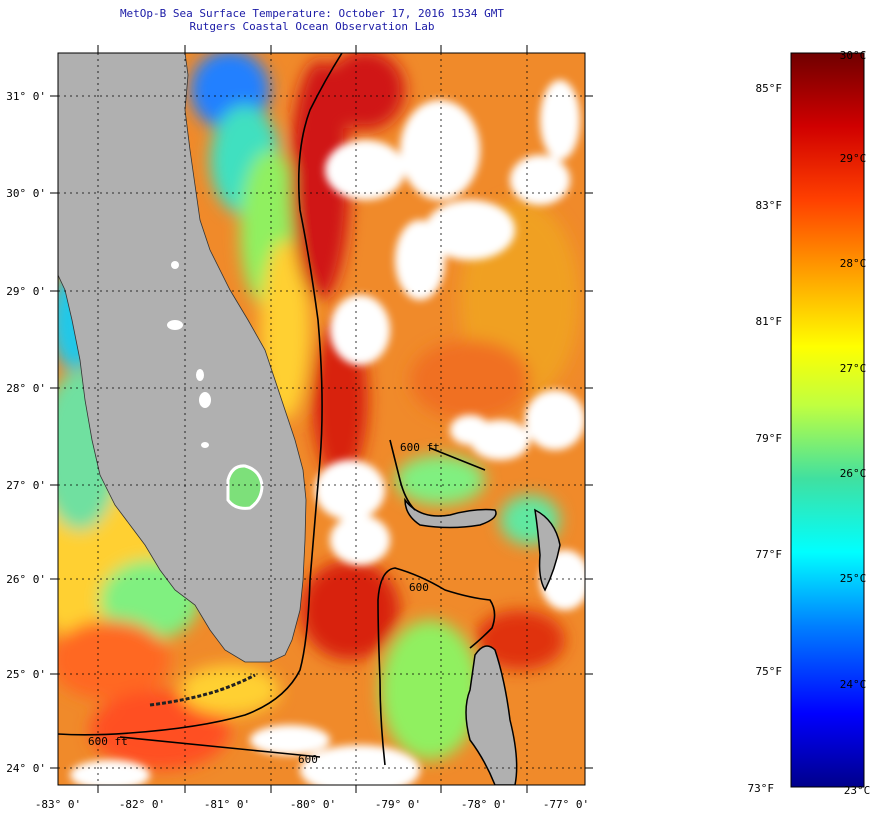 The width and height of the screenshot is (872, 817). What do you see at coordinates (26, 193) in the screenshot?
I see `lat-label: 30° 0'` at bounding box center [26, 193].